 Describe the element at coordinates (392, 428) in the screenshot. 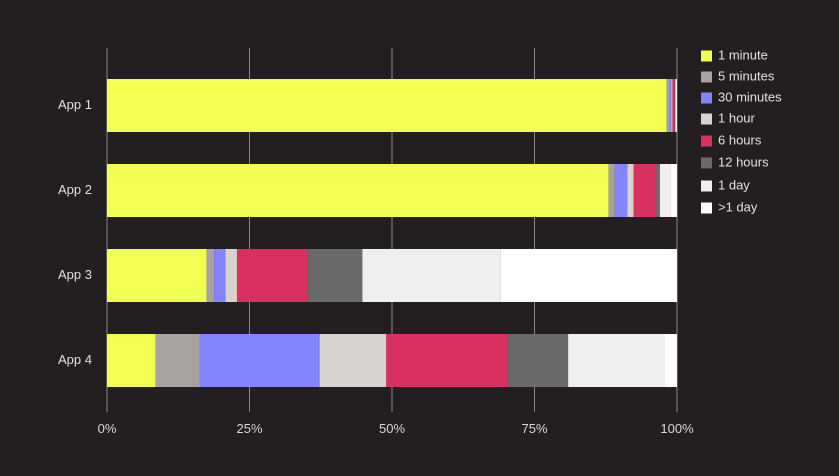

I see `x-tick-label-2: 50%` at that location.